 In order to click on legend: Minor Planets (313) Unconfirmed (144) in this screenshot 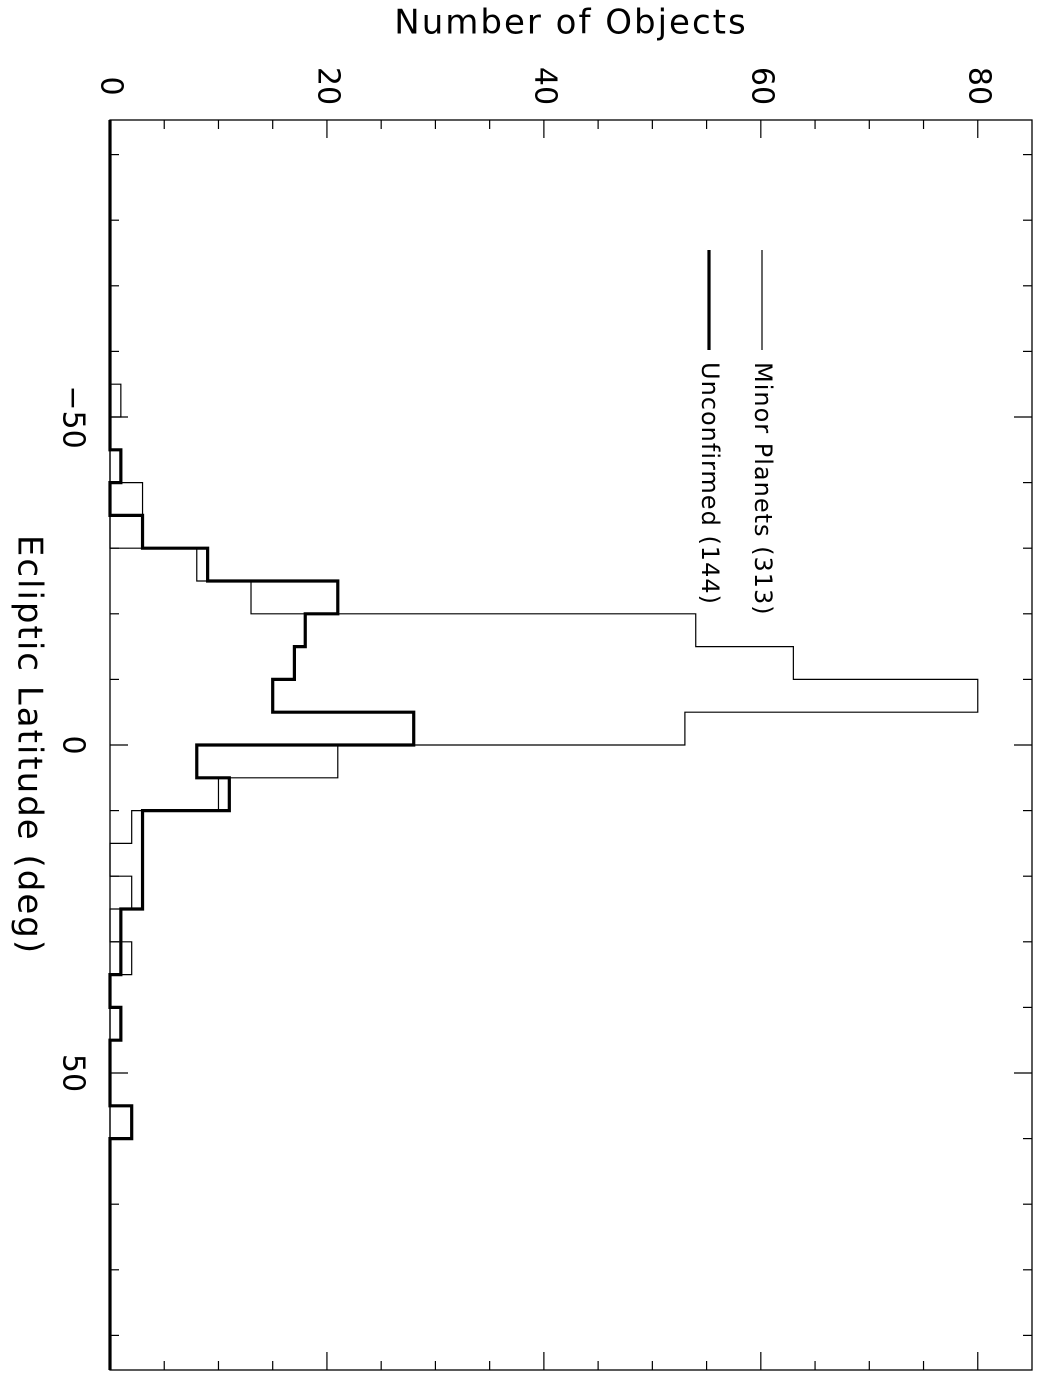, I will do `click(736, 433)`.